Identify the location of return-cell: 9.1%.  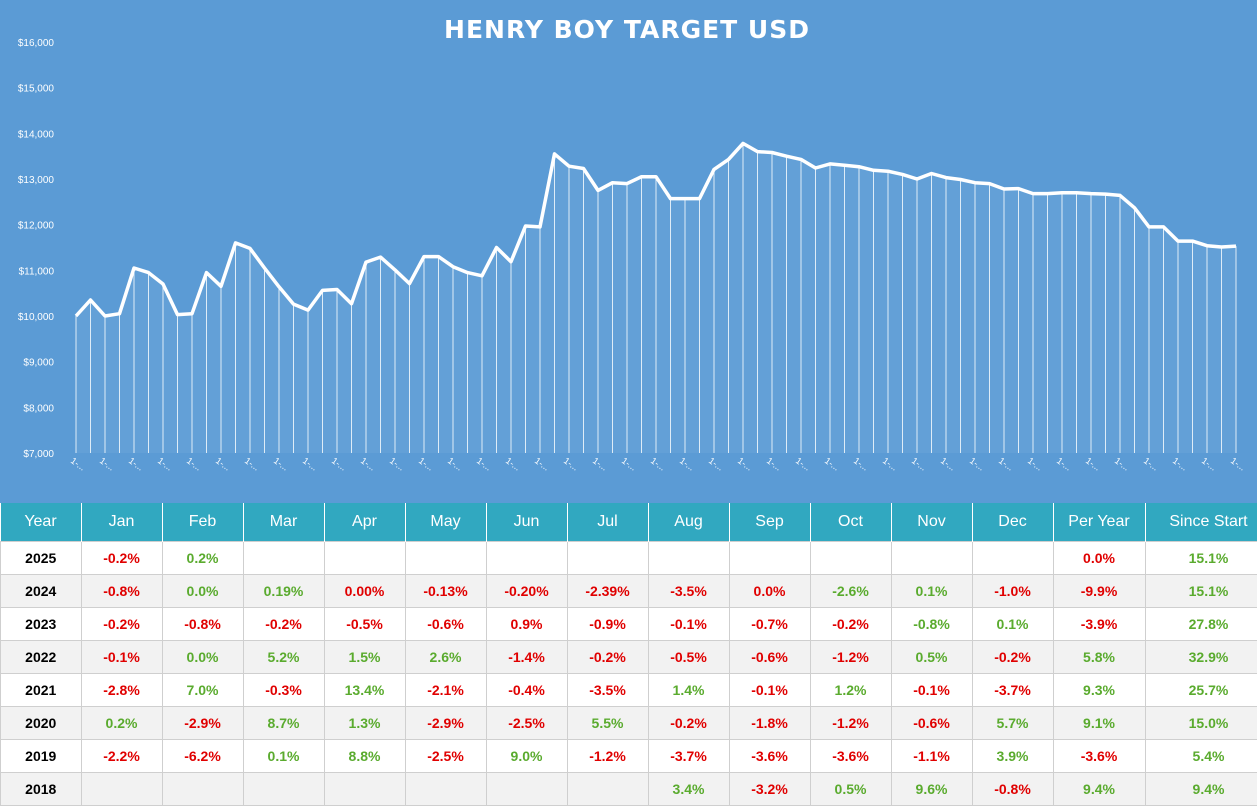
(1099, 723).